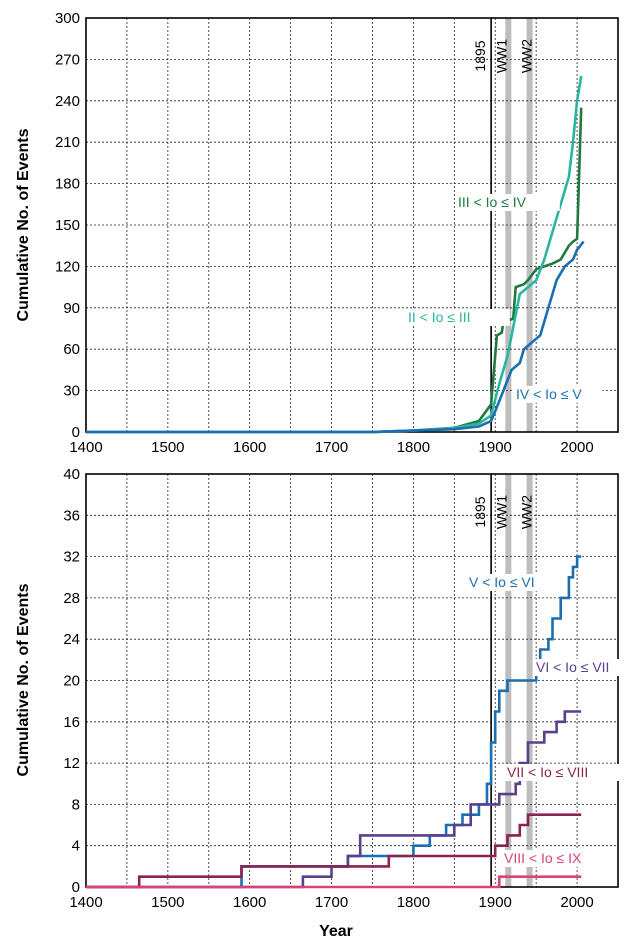 The width and height of the screenshot is (624, 942). I want to click on y-tick-label: 24, so click(71, 639).